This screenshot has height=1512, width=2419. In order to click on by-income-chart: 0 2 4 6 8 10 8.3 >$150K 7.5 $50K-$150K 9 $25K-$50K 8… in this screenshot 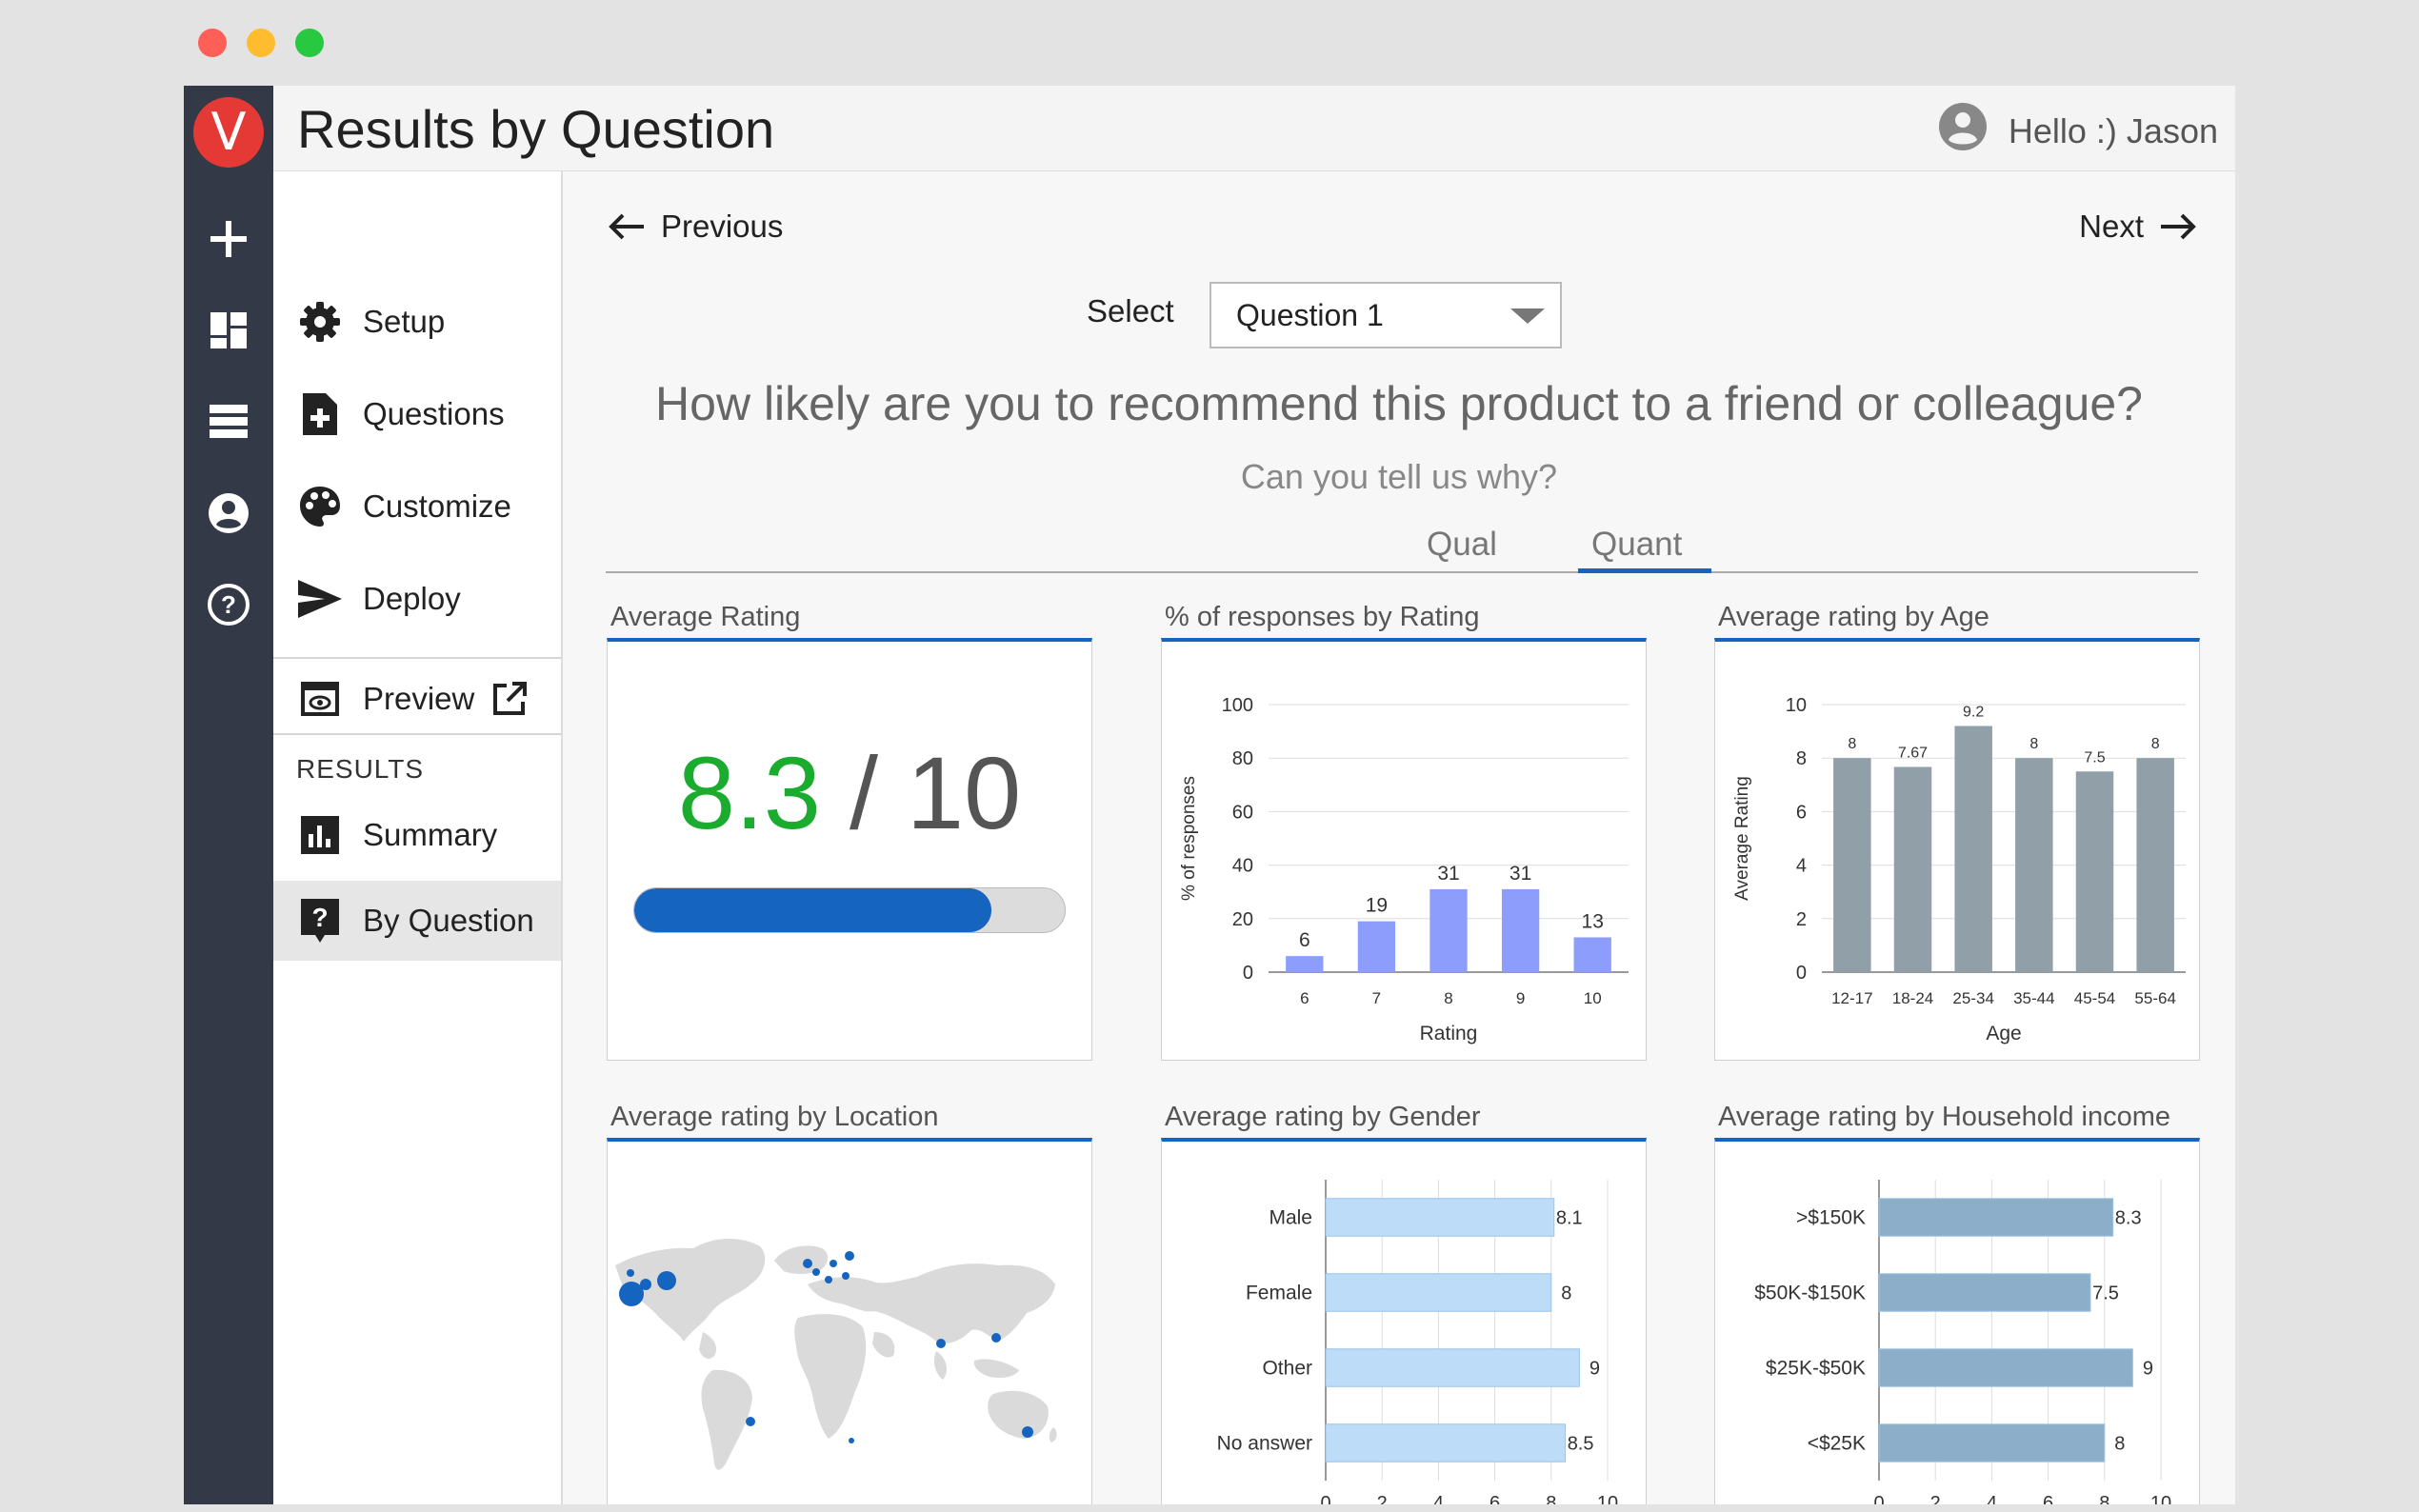, I will do `click(1962, 1342)`.